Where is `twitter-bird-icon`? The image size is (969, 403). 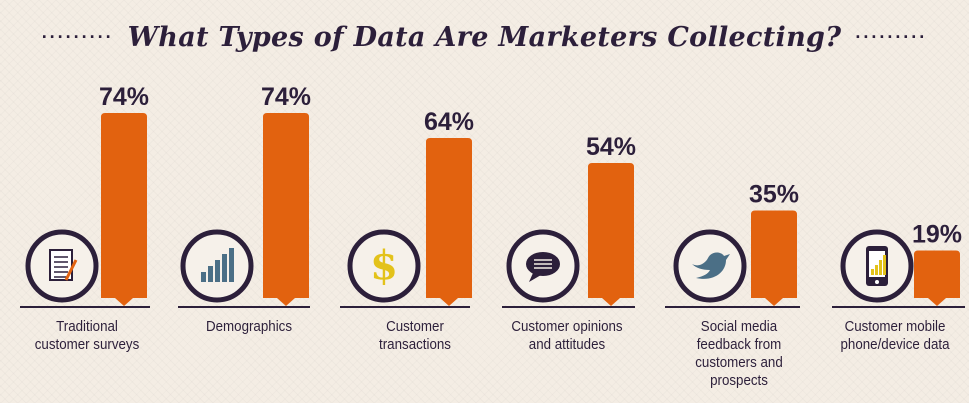
twitter-bird-icon is located at coordinates (711, 265).